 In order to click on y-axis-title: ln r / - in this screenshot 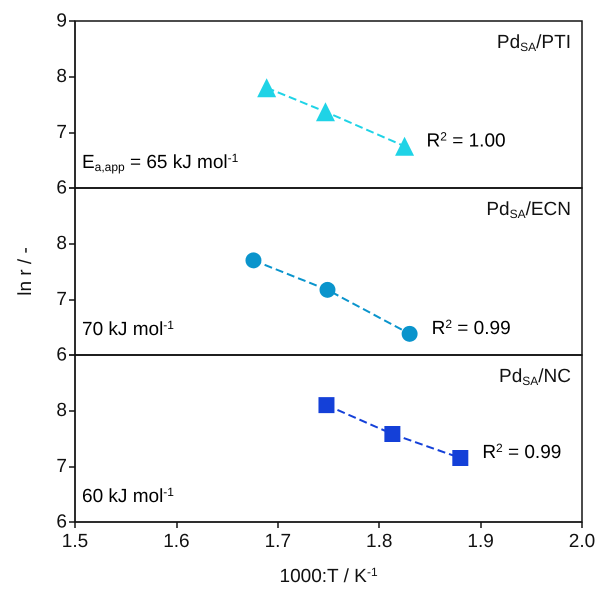, I will do `click(25, 271)`.